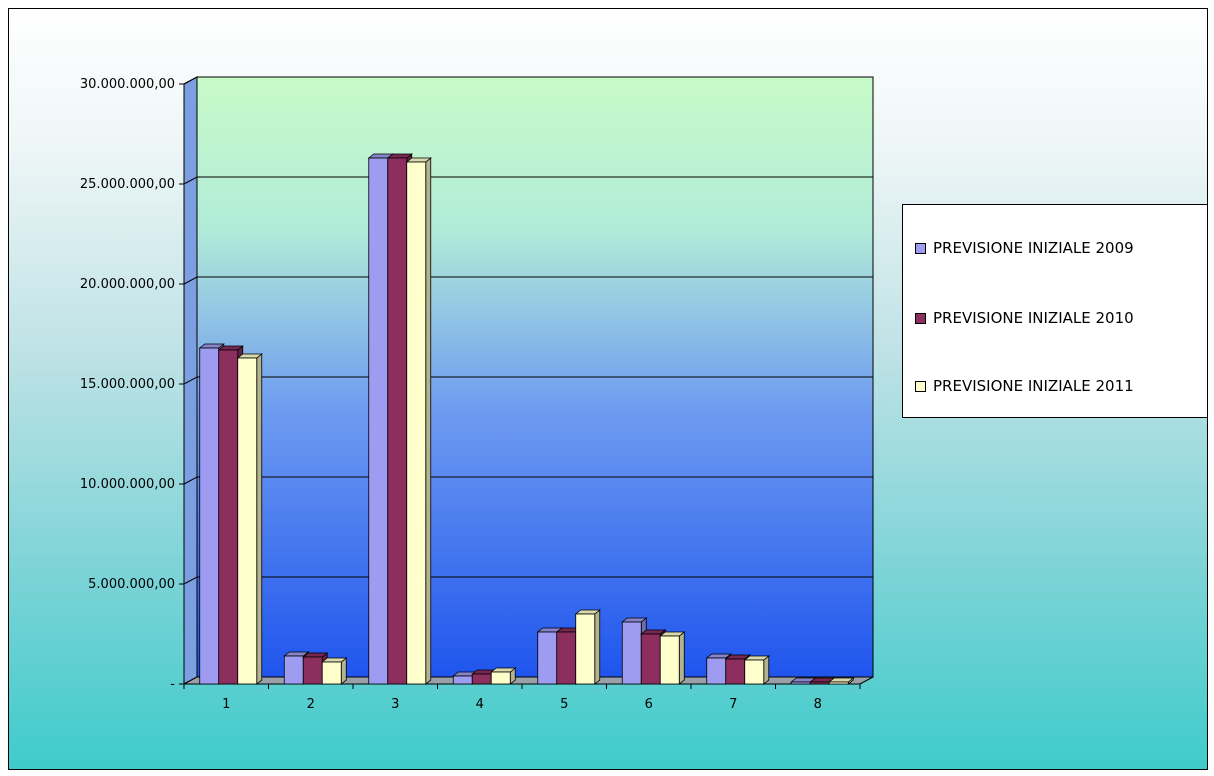 The width and height of the screenshot is (1214, 776). I want to click on x-tick-label: 5, so click(564, 704).